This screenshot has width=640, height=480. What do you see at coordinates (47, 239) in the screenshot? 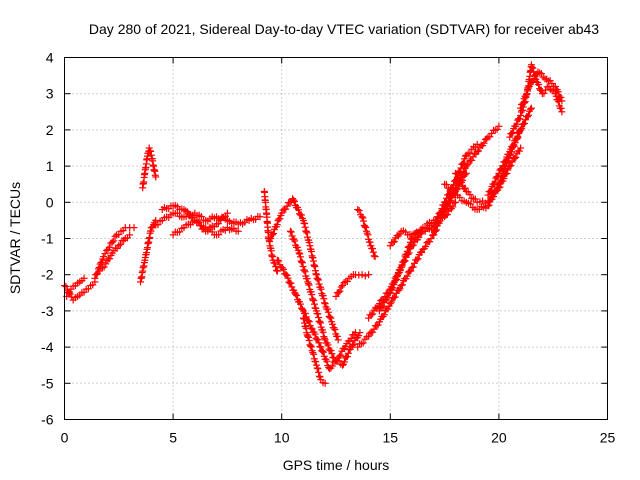
I see `y-tick-label: -1` at bounding box center [47, 239].